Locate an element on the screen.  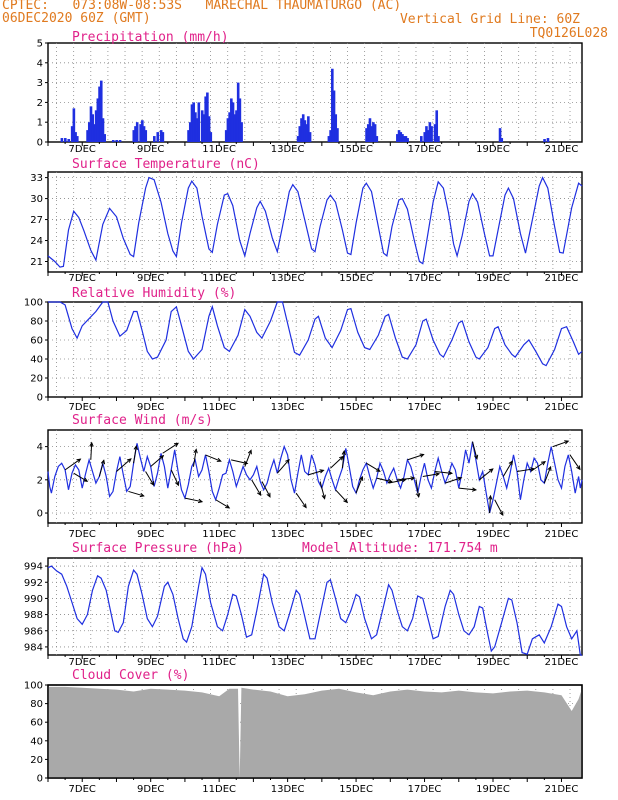
y-tick-label: 24 is located at coordinates (36, 241).